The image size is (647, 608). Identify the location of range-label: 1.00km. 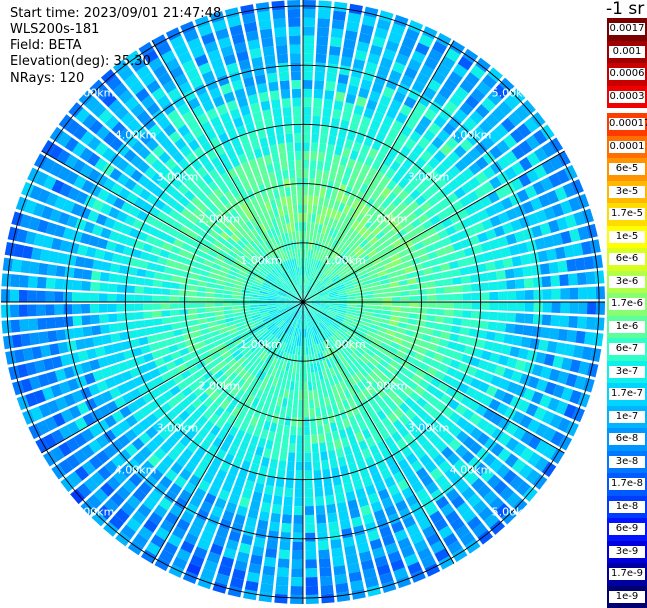
(261, 260).